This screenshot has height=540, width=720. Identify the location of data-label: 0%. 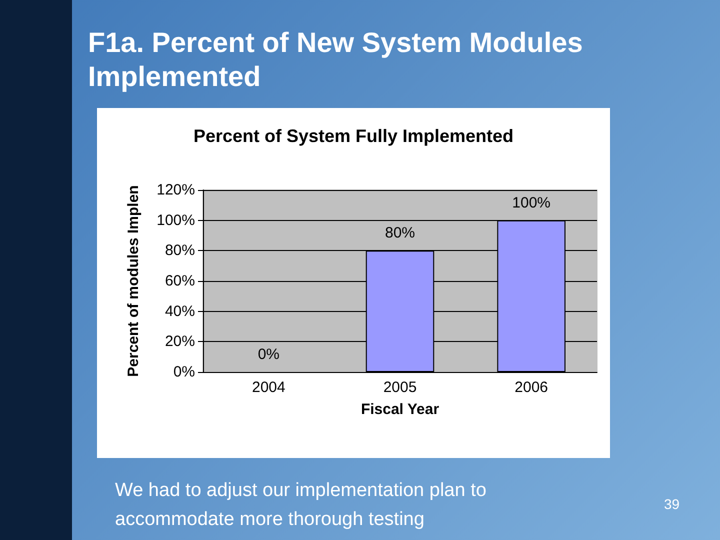
(269, 354).